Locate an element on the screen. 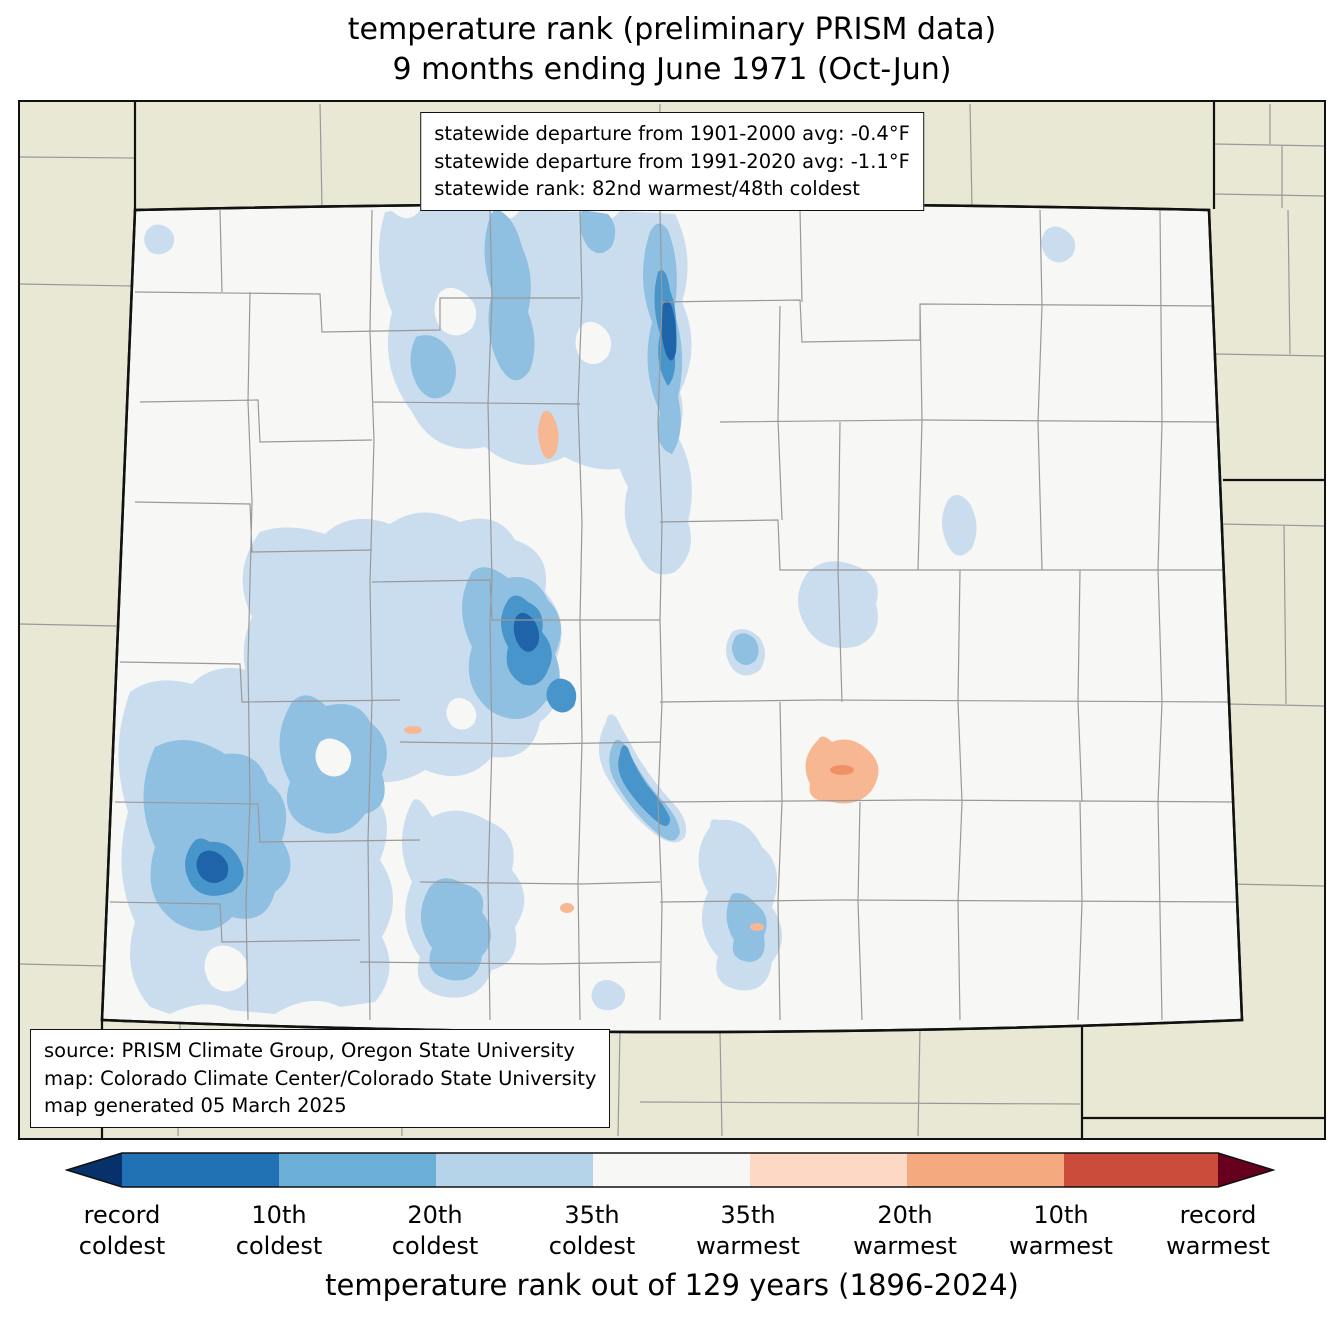  colorbar-label-record-coldest: record coldest is located at coordinates (122, 1230).